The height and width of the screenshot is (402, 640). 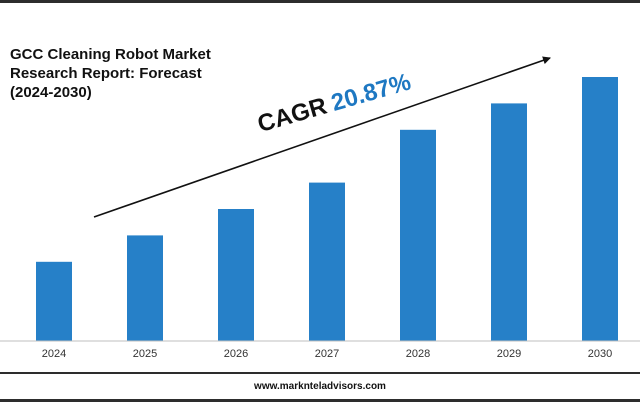 What do you see at coordinates (320, 1) in the screenshot?
I see `top-border` at bounding box center [320, 1].